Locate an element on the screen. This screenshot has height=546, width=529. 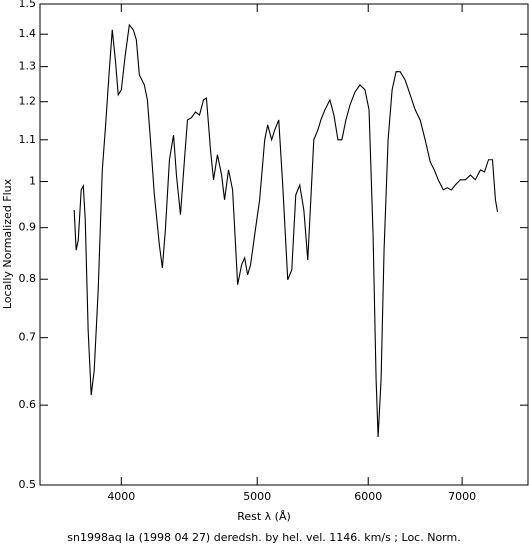
x-tick-label: 6000 is located at coordinates (368, 496).